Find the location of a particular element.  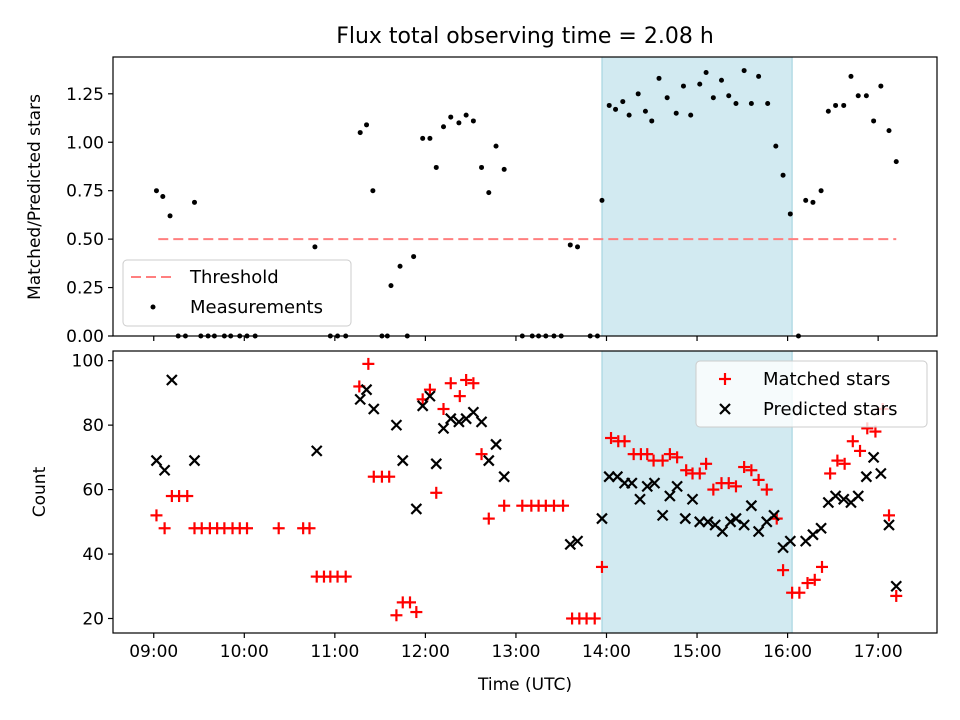

bottom-y-tick-label: 80 is located at coordinates (93, 426).